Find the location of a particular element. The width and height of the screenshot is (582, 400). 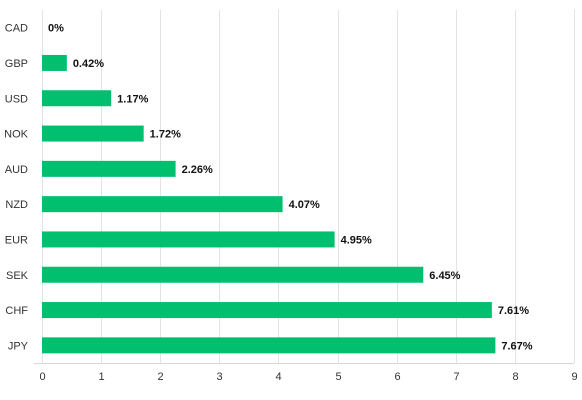

data-label-usd: 1.17% is located at coordinates (132, 99).